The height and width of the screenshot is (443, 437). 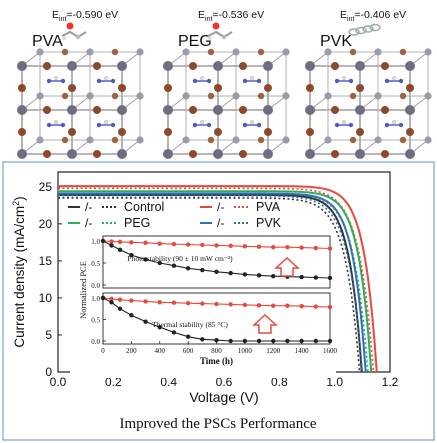 I want to click on molecule-icon, so click(x=74, y=31).